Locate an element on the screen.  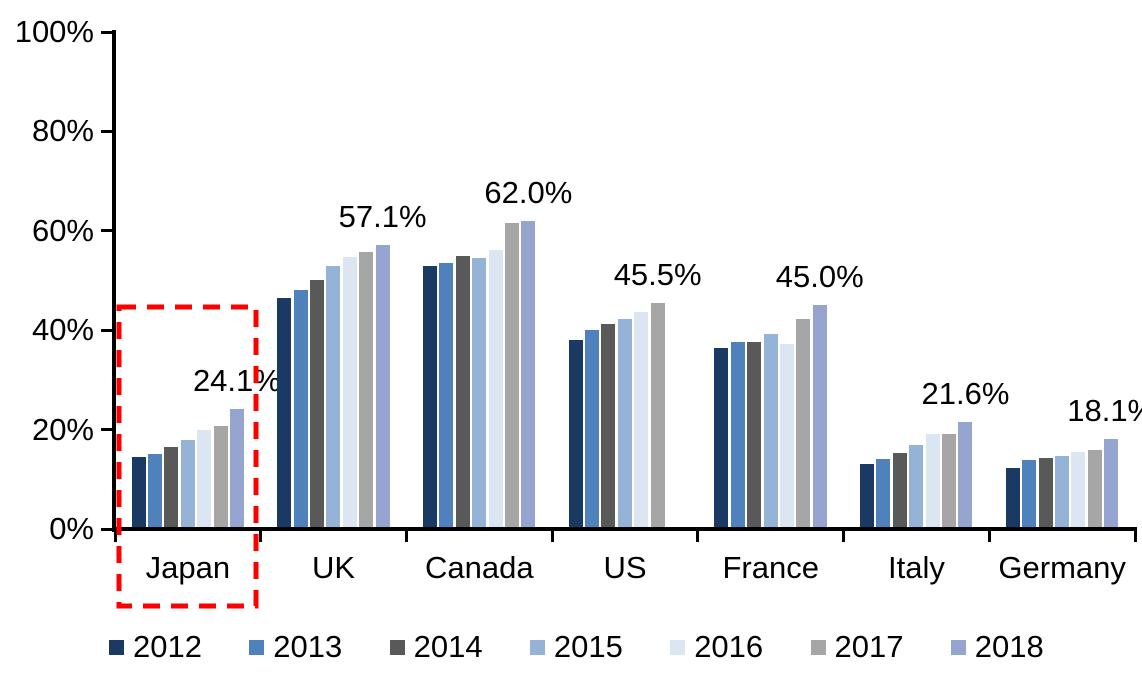
category-label-france: France is located at coordinates (770, 567).